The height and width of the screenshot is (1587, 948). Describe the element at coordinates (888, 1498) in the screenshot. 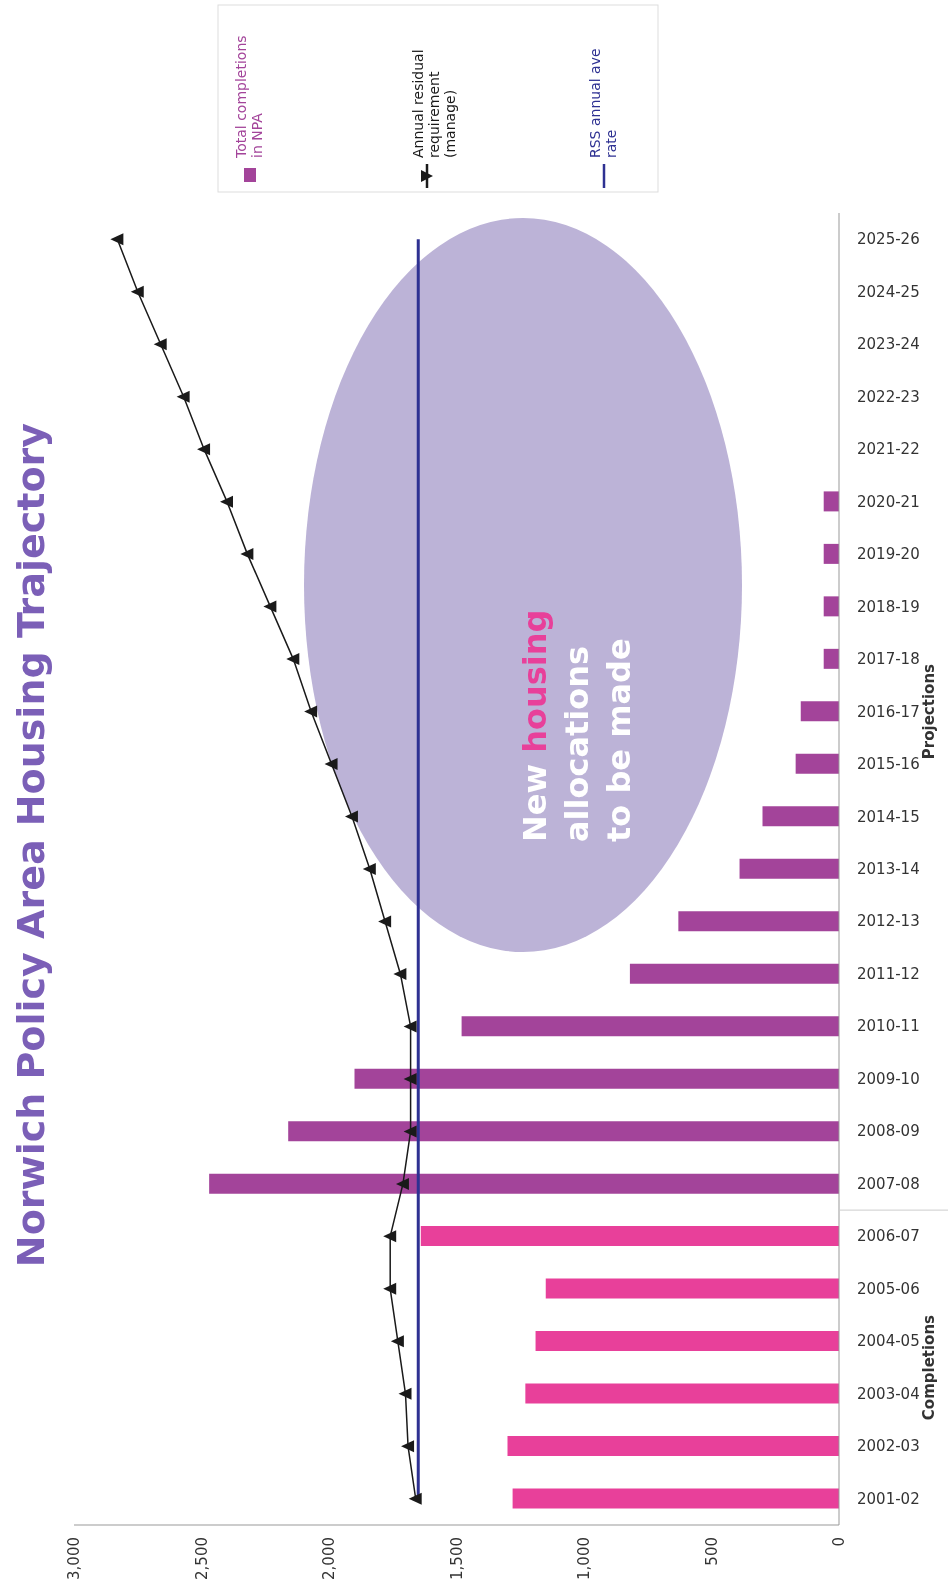

I see `y-tick-label: 2001-02` at that location.